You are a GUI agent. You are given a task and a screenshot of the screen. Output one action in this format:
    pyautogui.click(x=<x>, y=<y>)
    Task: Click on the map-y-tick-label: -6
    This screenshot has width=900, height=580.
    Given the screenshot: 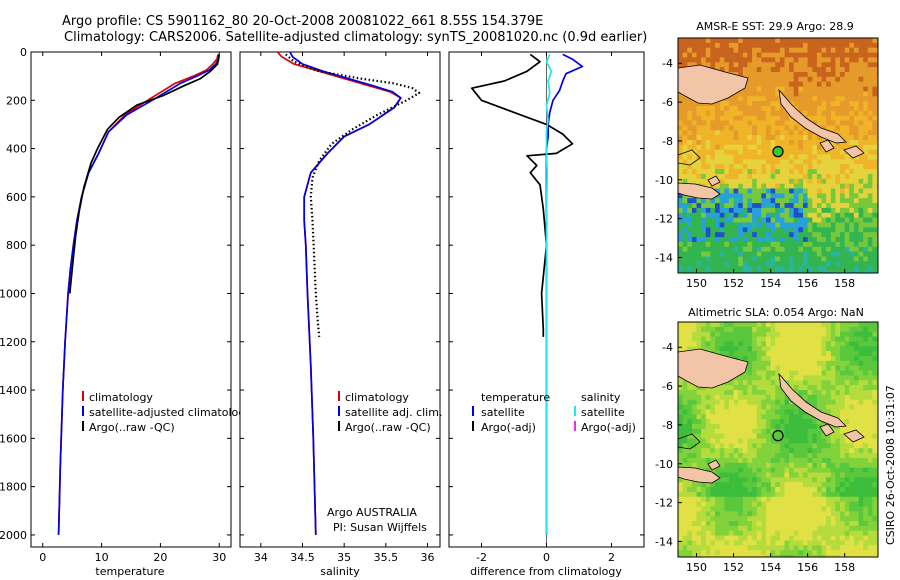 What is the action you would take?
    pyautogui.click(x=667, y=102)
    